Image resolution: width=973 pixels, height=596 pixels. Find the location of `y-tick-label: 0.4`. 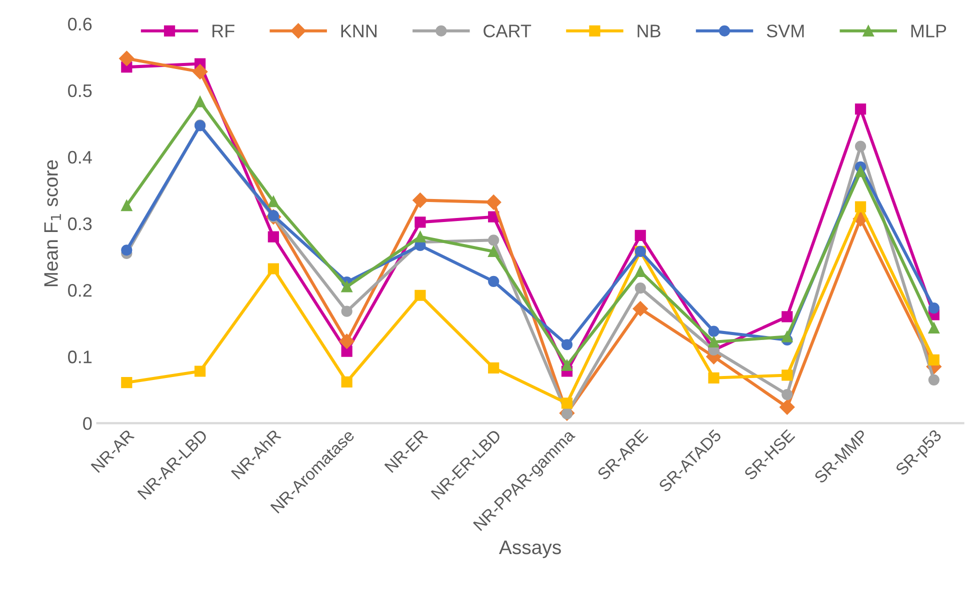

y-tick-label: 0.4 is located at coordinates (80, 157).